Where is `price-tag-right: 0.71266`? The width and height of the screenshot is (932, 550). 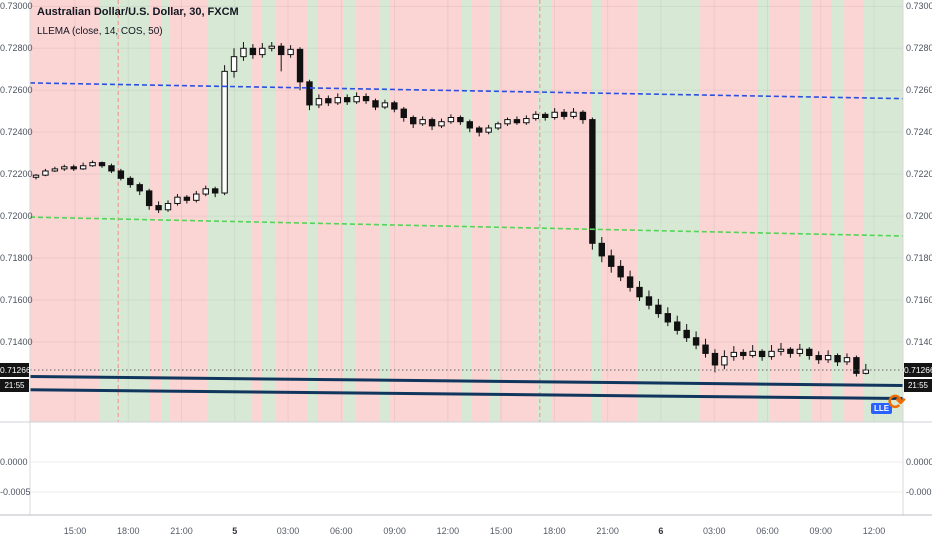 price-tag-right: 0.71266 is located at coordinates (918, 370).